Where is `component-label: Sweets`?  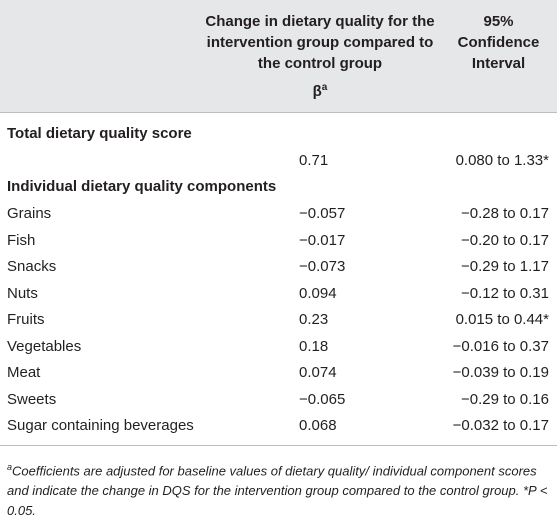 component-label: Sweets is located at coordinates (32, 399).